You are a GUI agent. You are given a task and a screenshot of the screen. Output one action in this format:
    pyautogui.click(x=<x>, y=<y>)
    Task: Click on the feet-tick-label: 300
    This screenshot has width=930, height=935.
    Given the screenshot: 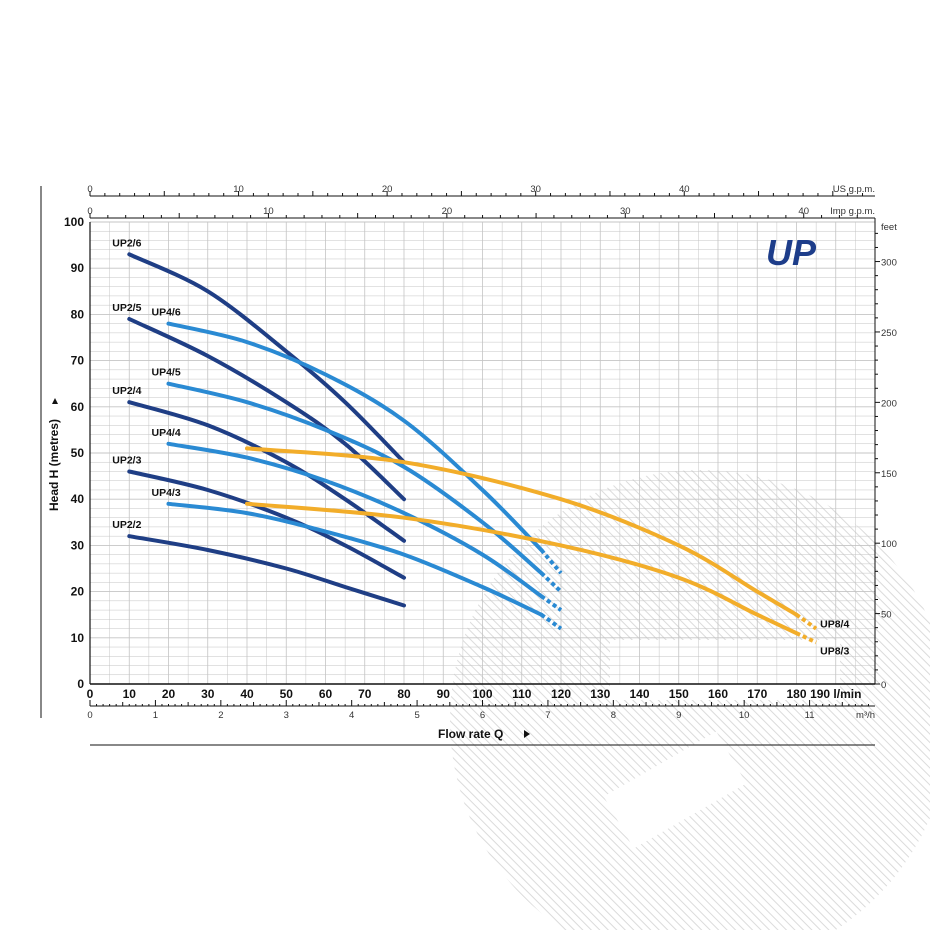 What is the action you would take?
    pyautogui.click(x=889, y=263)
    